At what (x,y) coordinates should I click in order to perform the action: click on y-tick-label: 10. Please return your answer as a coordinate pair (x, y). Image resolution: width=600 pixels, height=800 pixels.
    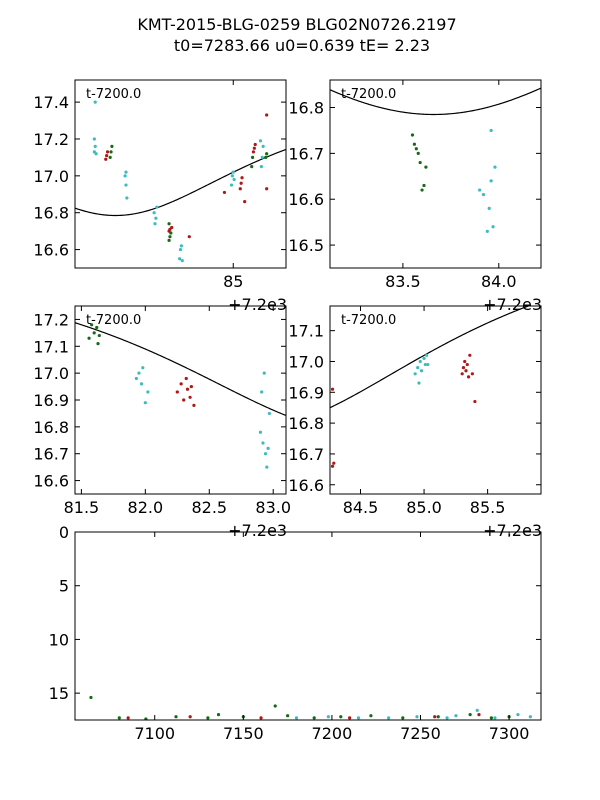
    Looking at the image, I should click on (59, 639).